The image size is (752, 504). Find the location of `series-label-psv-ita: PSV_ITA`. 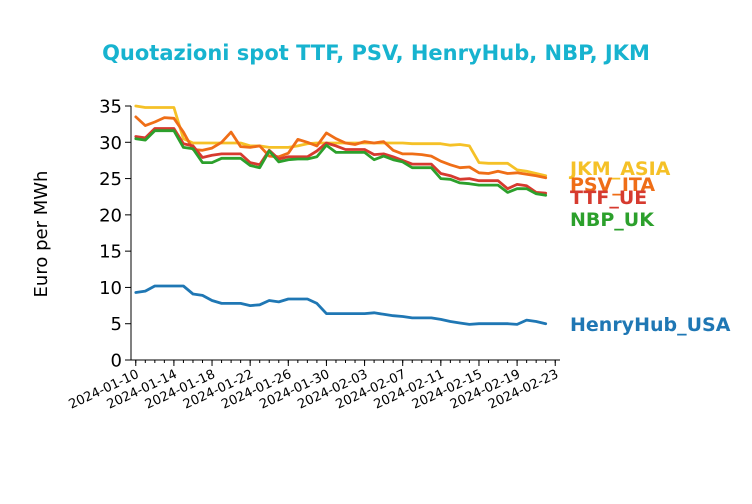

series-label-psv-ita: PSV_ITA is located at coordinates (612, 185).